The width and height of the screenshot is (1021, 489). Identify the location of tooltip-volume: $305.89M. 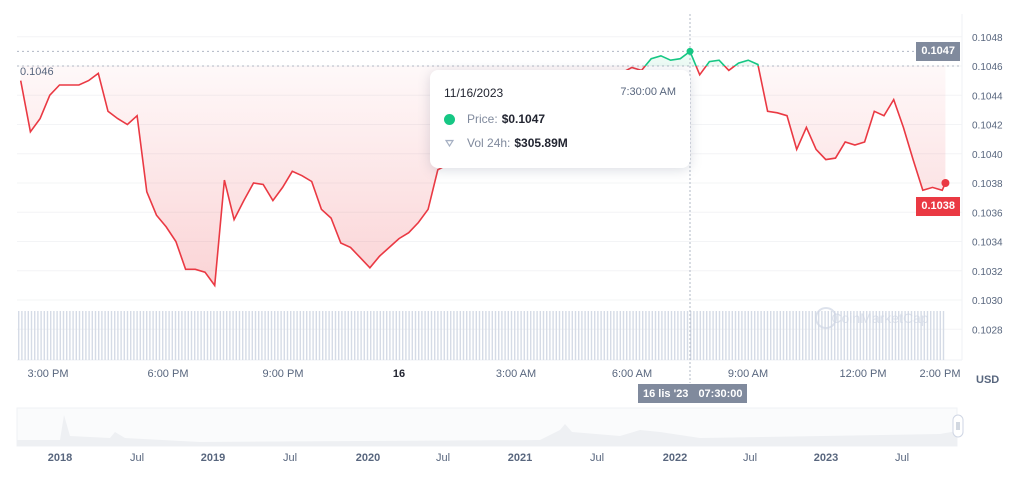
(541, 143).